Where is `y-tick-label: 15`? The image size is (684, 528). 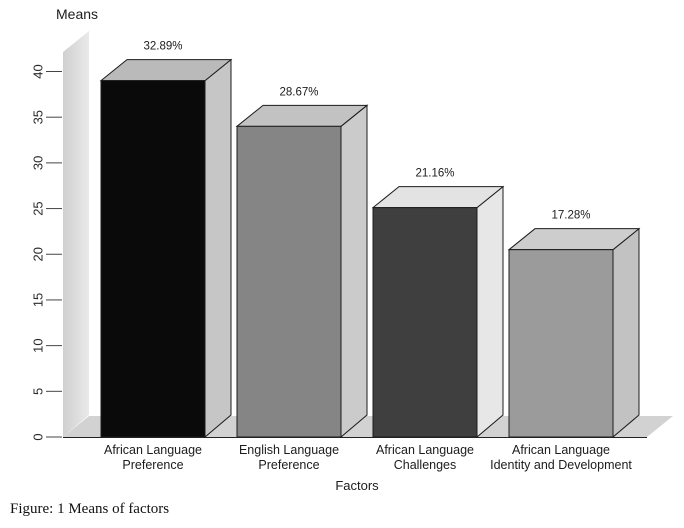 y-tick-label: 15 is located at coordinates (38, 300).